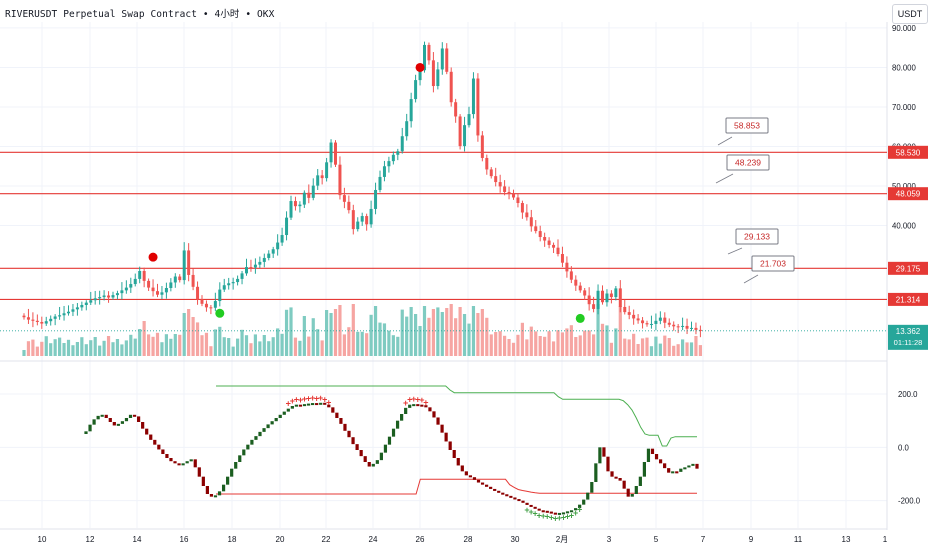 The width and height of the screenshot is (932, 550). What do you see at coordinates (904, 447) in the screenshot?
I see `oscillator-axis-tick: 0.0` at bounding box center [904, 447].